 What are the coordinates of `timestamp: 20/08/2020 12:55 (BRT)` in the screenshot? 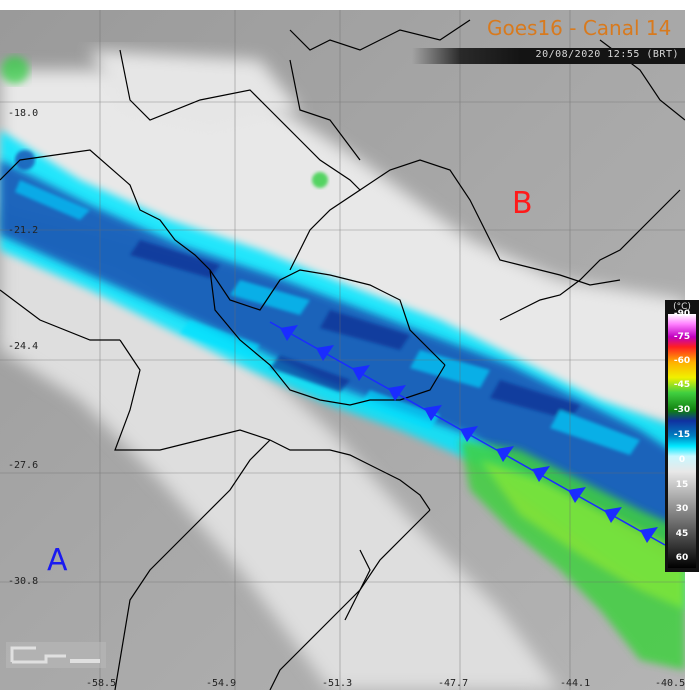 It's located at (607, 54).